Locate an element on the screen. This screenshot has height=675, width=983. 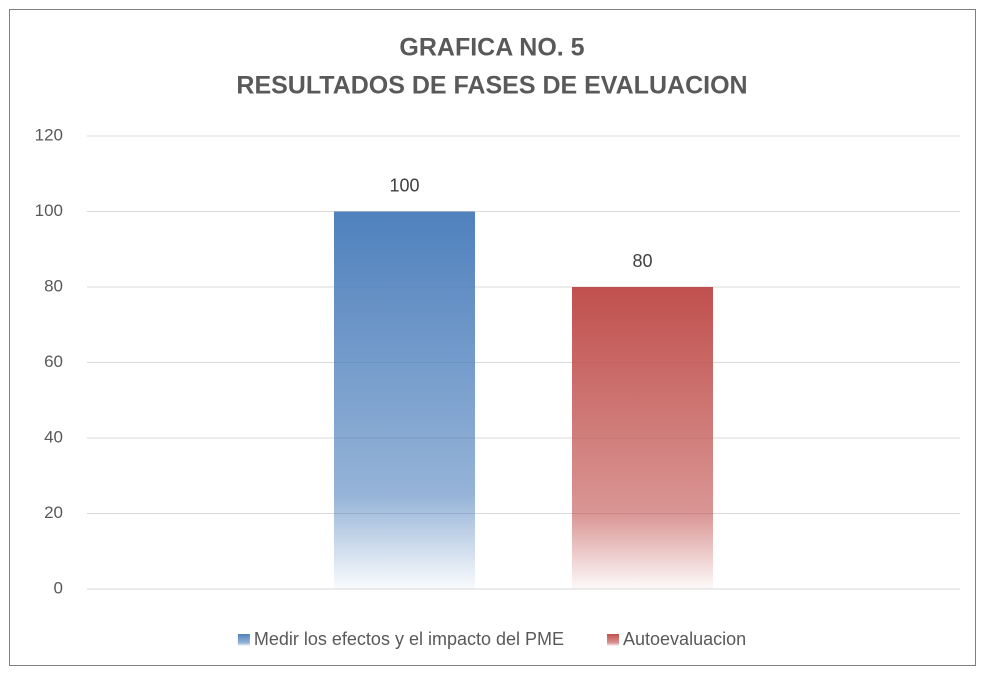
y-tick-label: 120 is located at coordinates (49, 134).